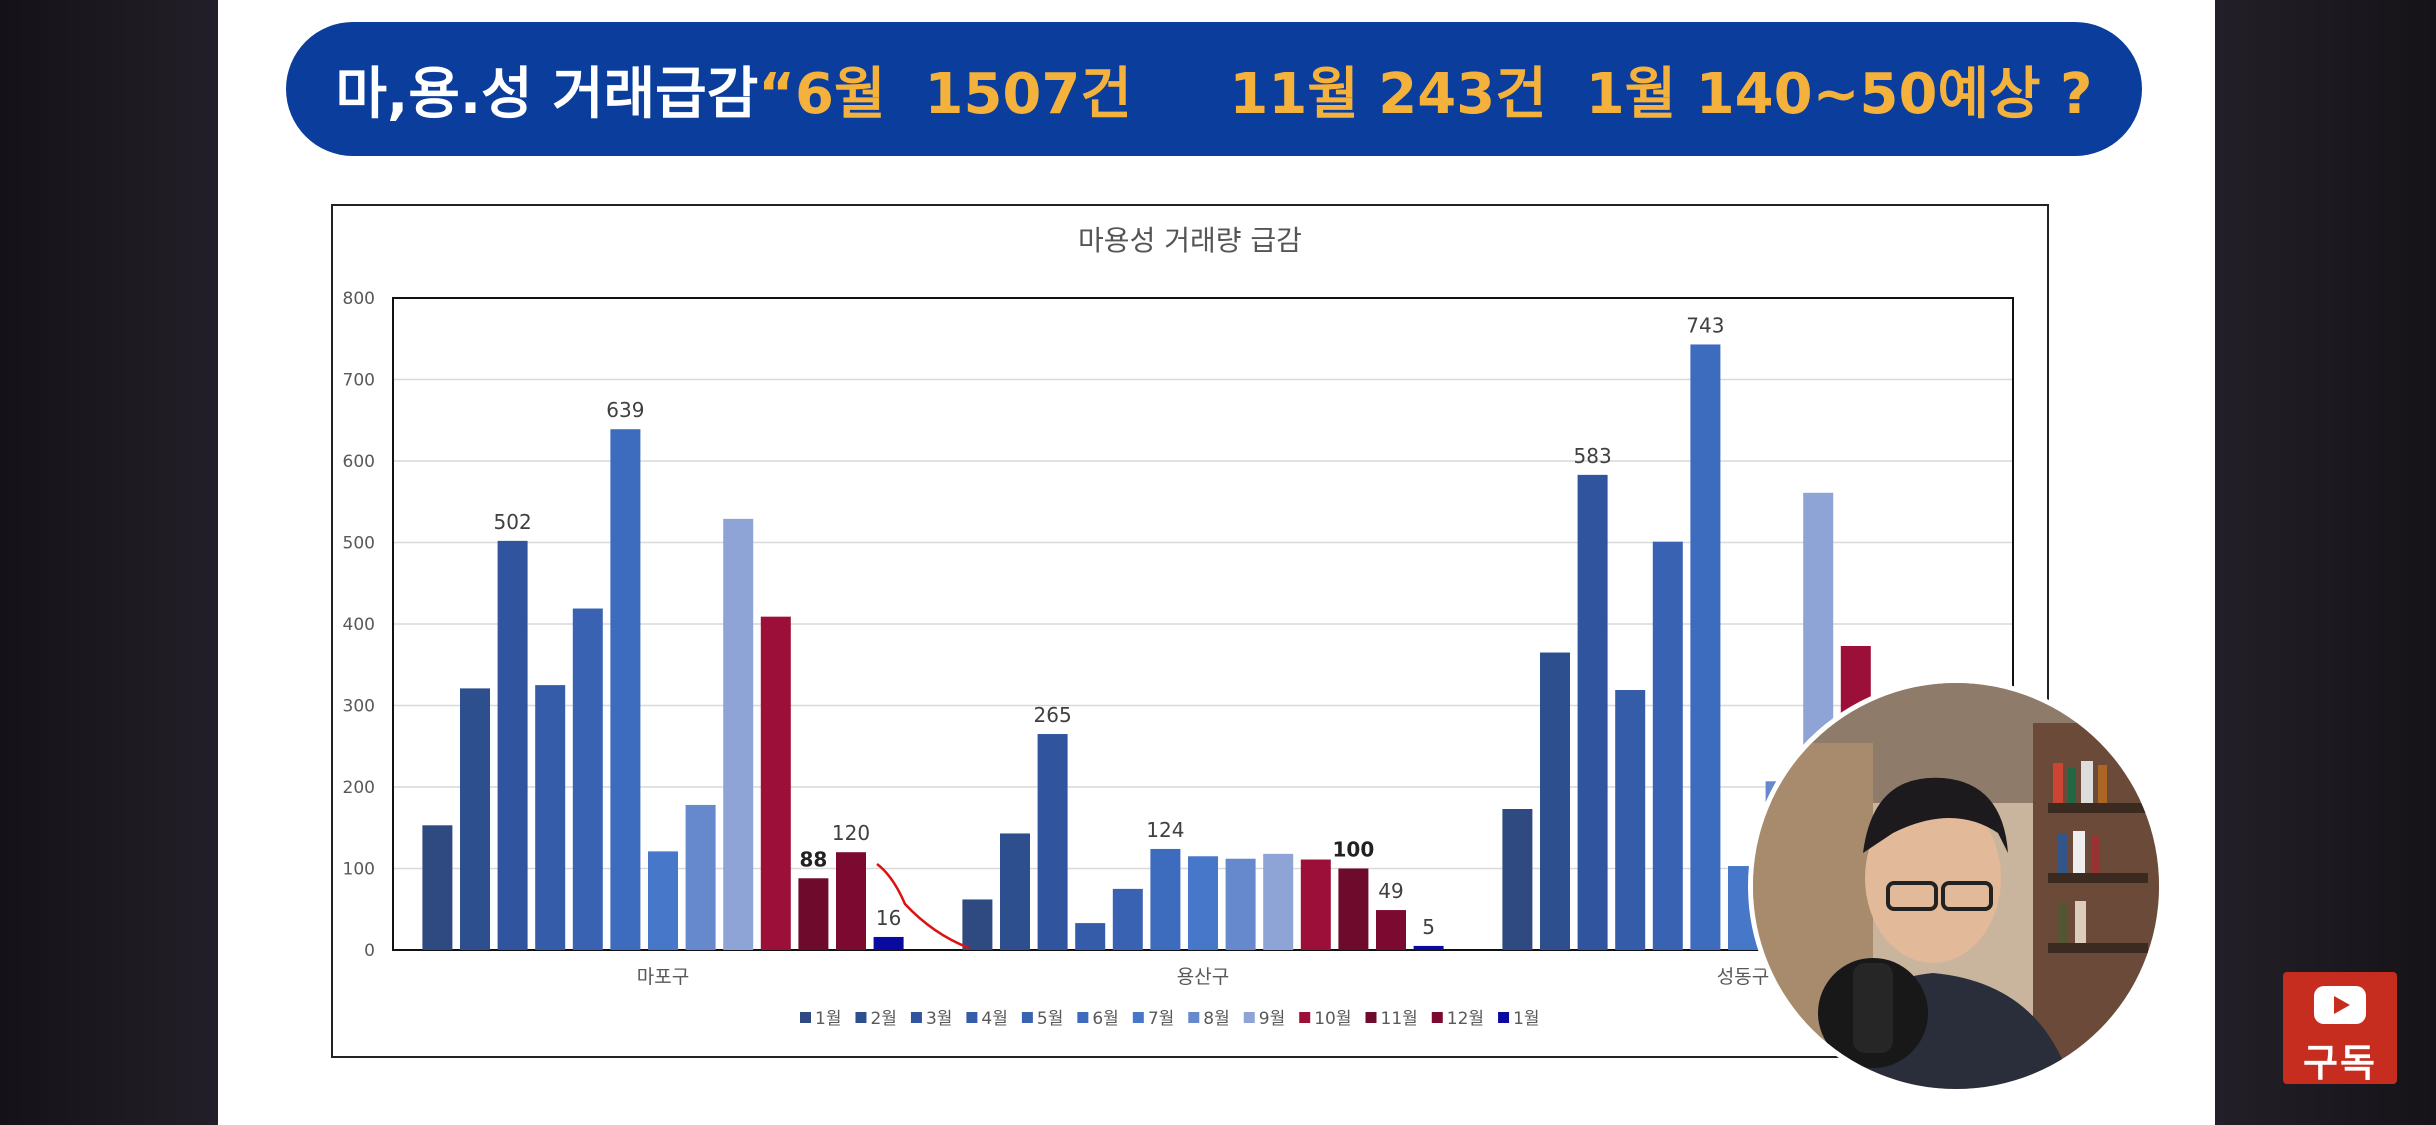 Image resolution: width=2436 pixels, height=1125 pixels. What do you see at coordinates (1203, 977) in the screenshot?
I see `x-category-label: 용산구` at bounding box center [1203, 977].